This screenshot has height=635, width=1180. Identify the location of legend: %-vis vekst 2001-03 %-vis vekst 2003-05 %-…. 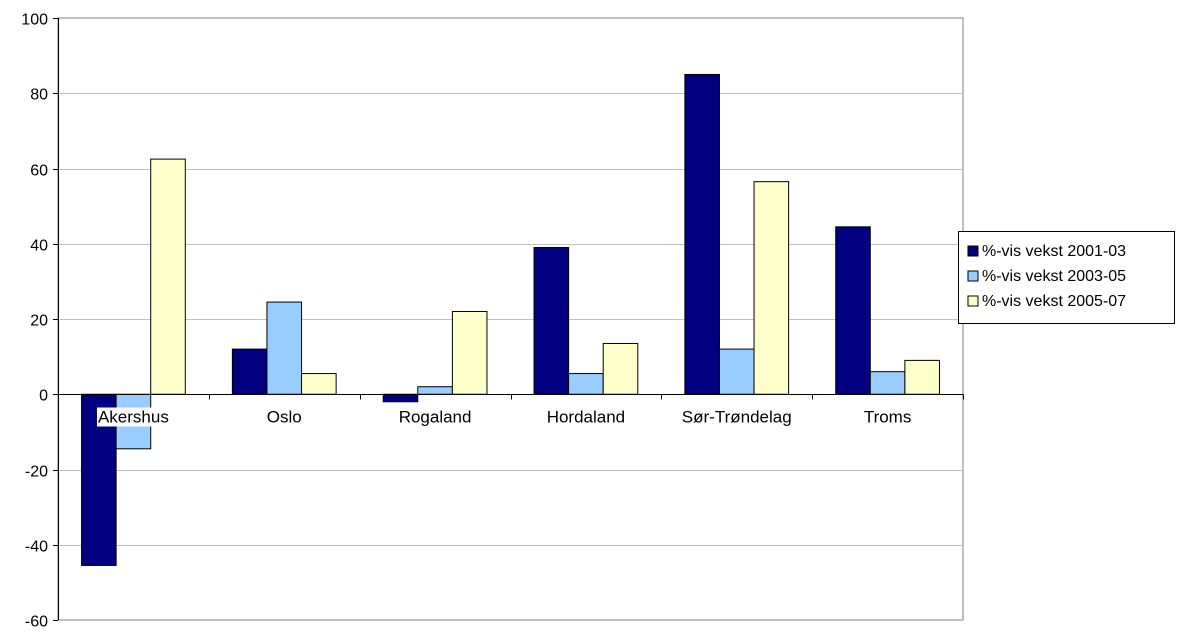
(1066, 277).